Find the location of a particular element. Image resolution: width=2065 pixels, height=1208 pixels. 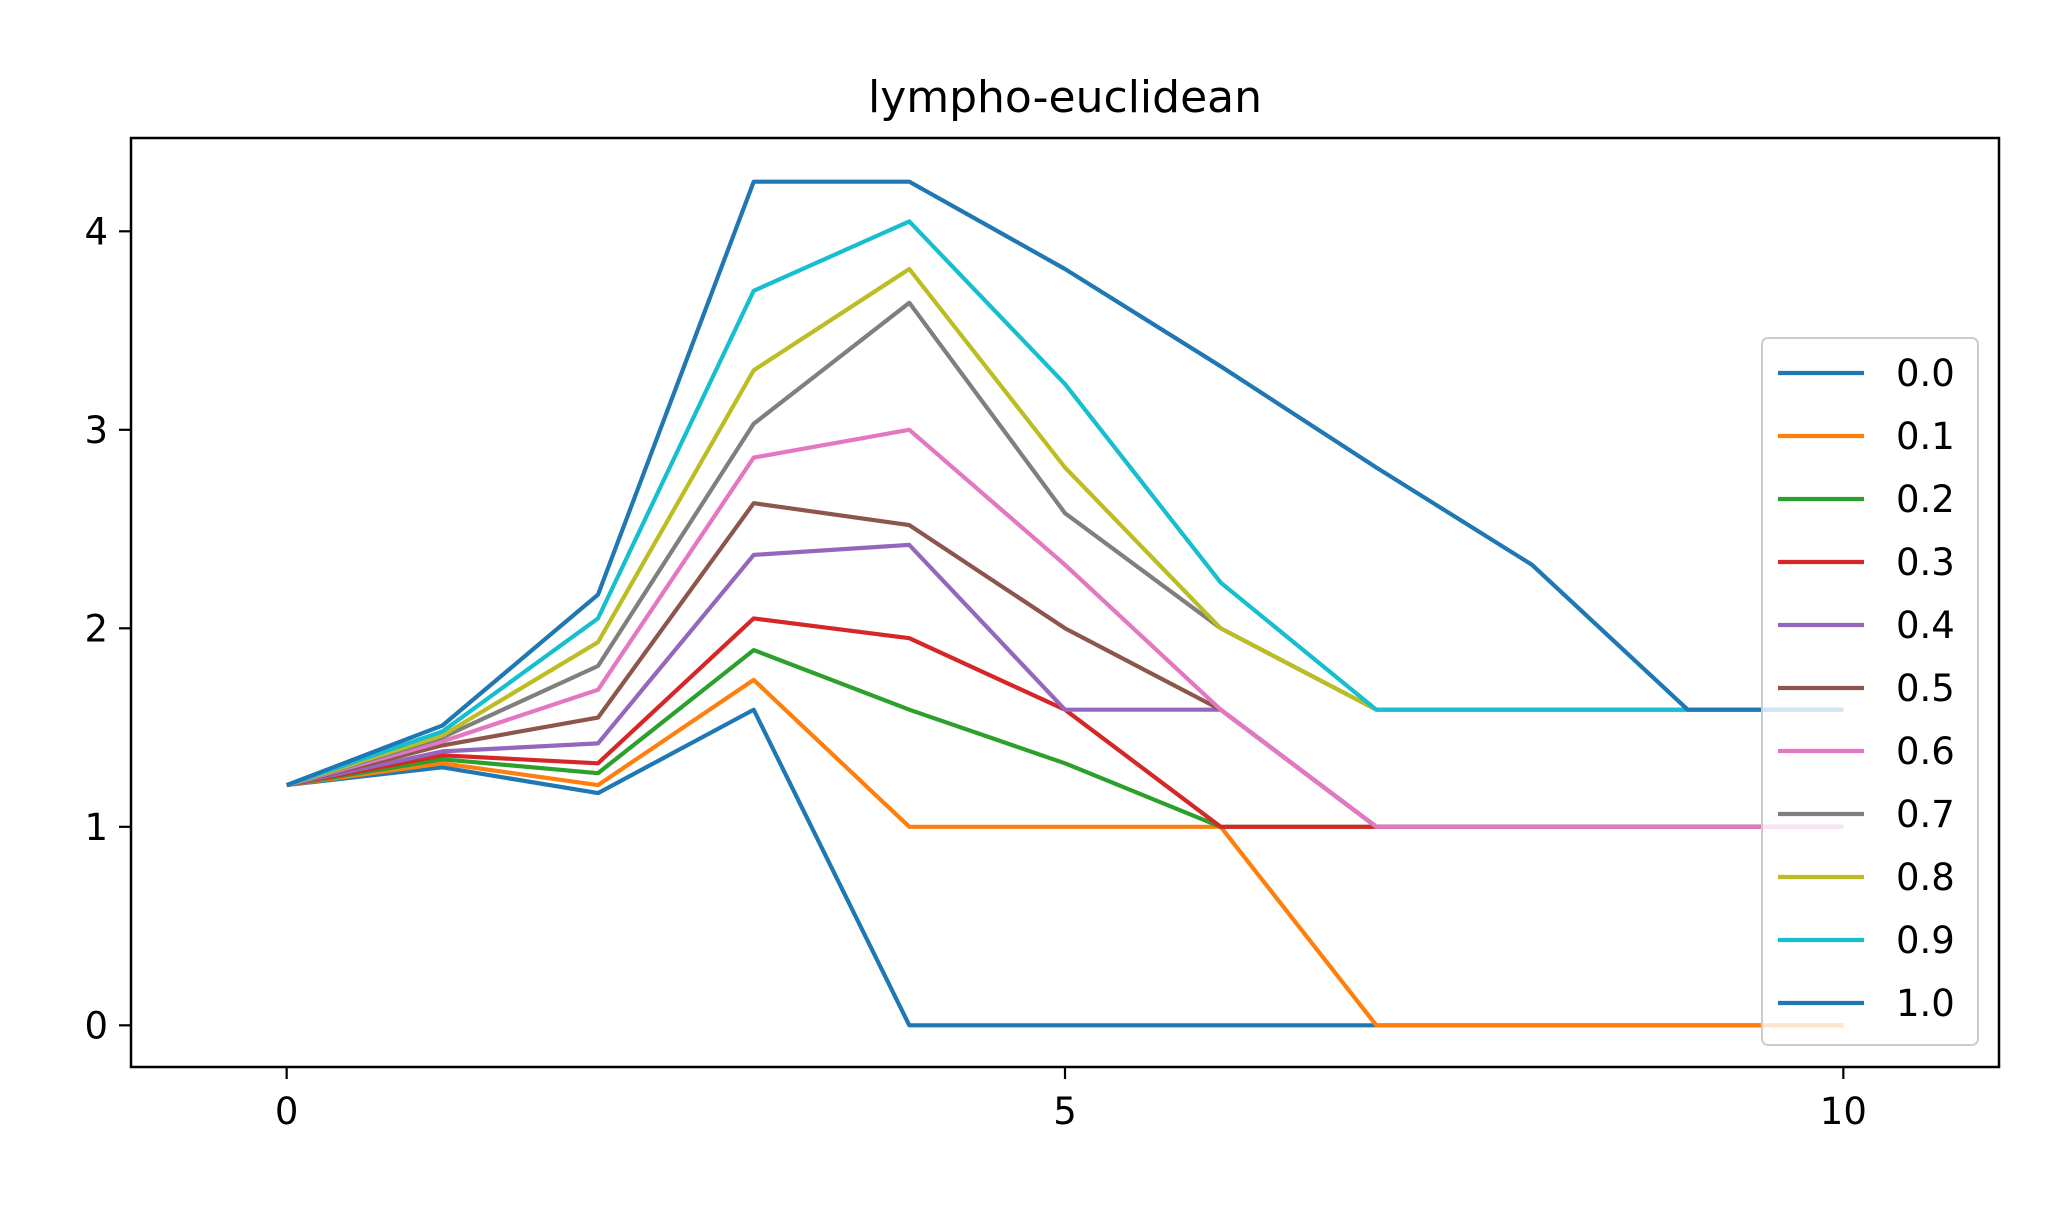

y-tick-label: 1 is located at coordinates (96, 827).